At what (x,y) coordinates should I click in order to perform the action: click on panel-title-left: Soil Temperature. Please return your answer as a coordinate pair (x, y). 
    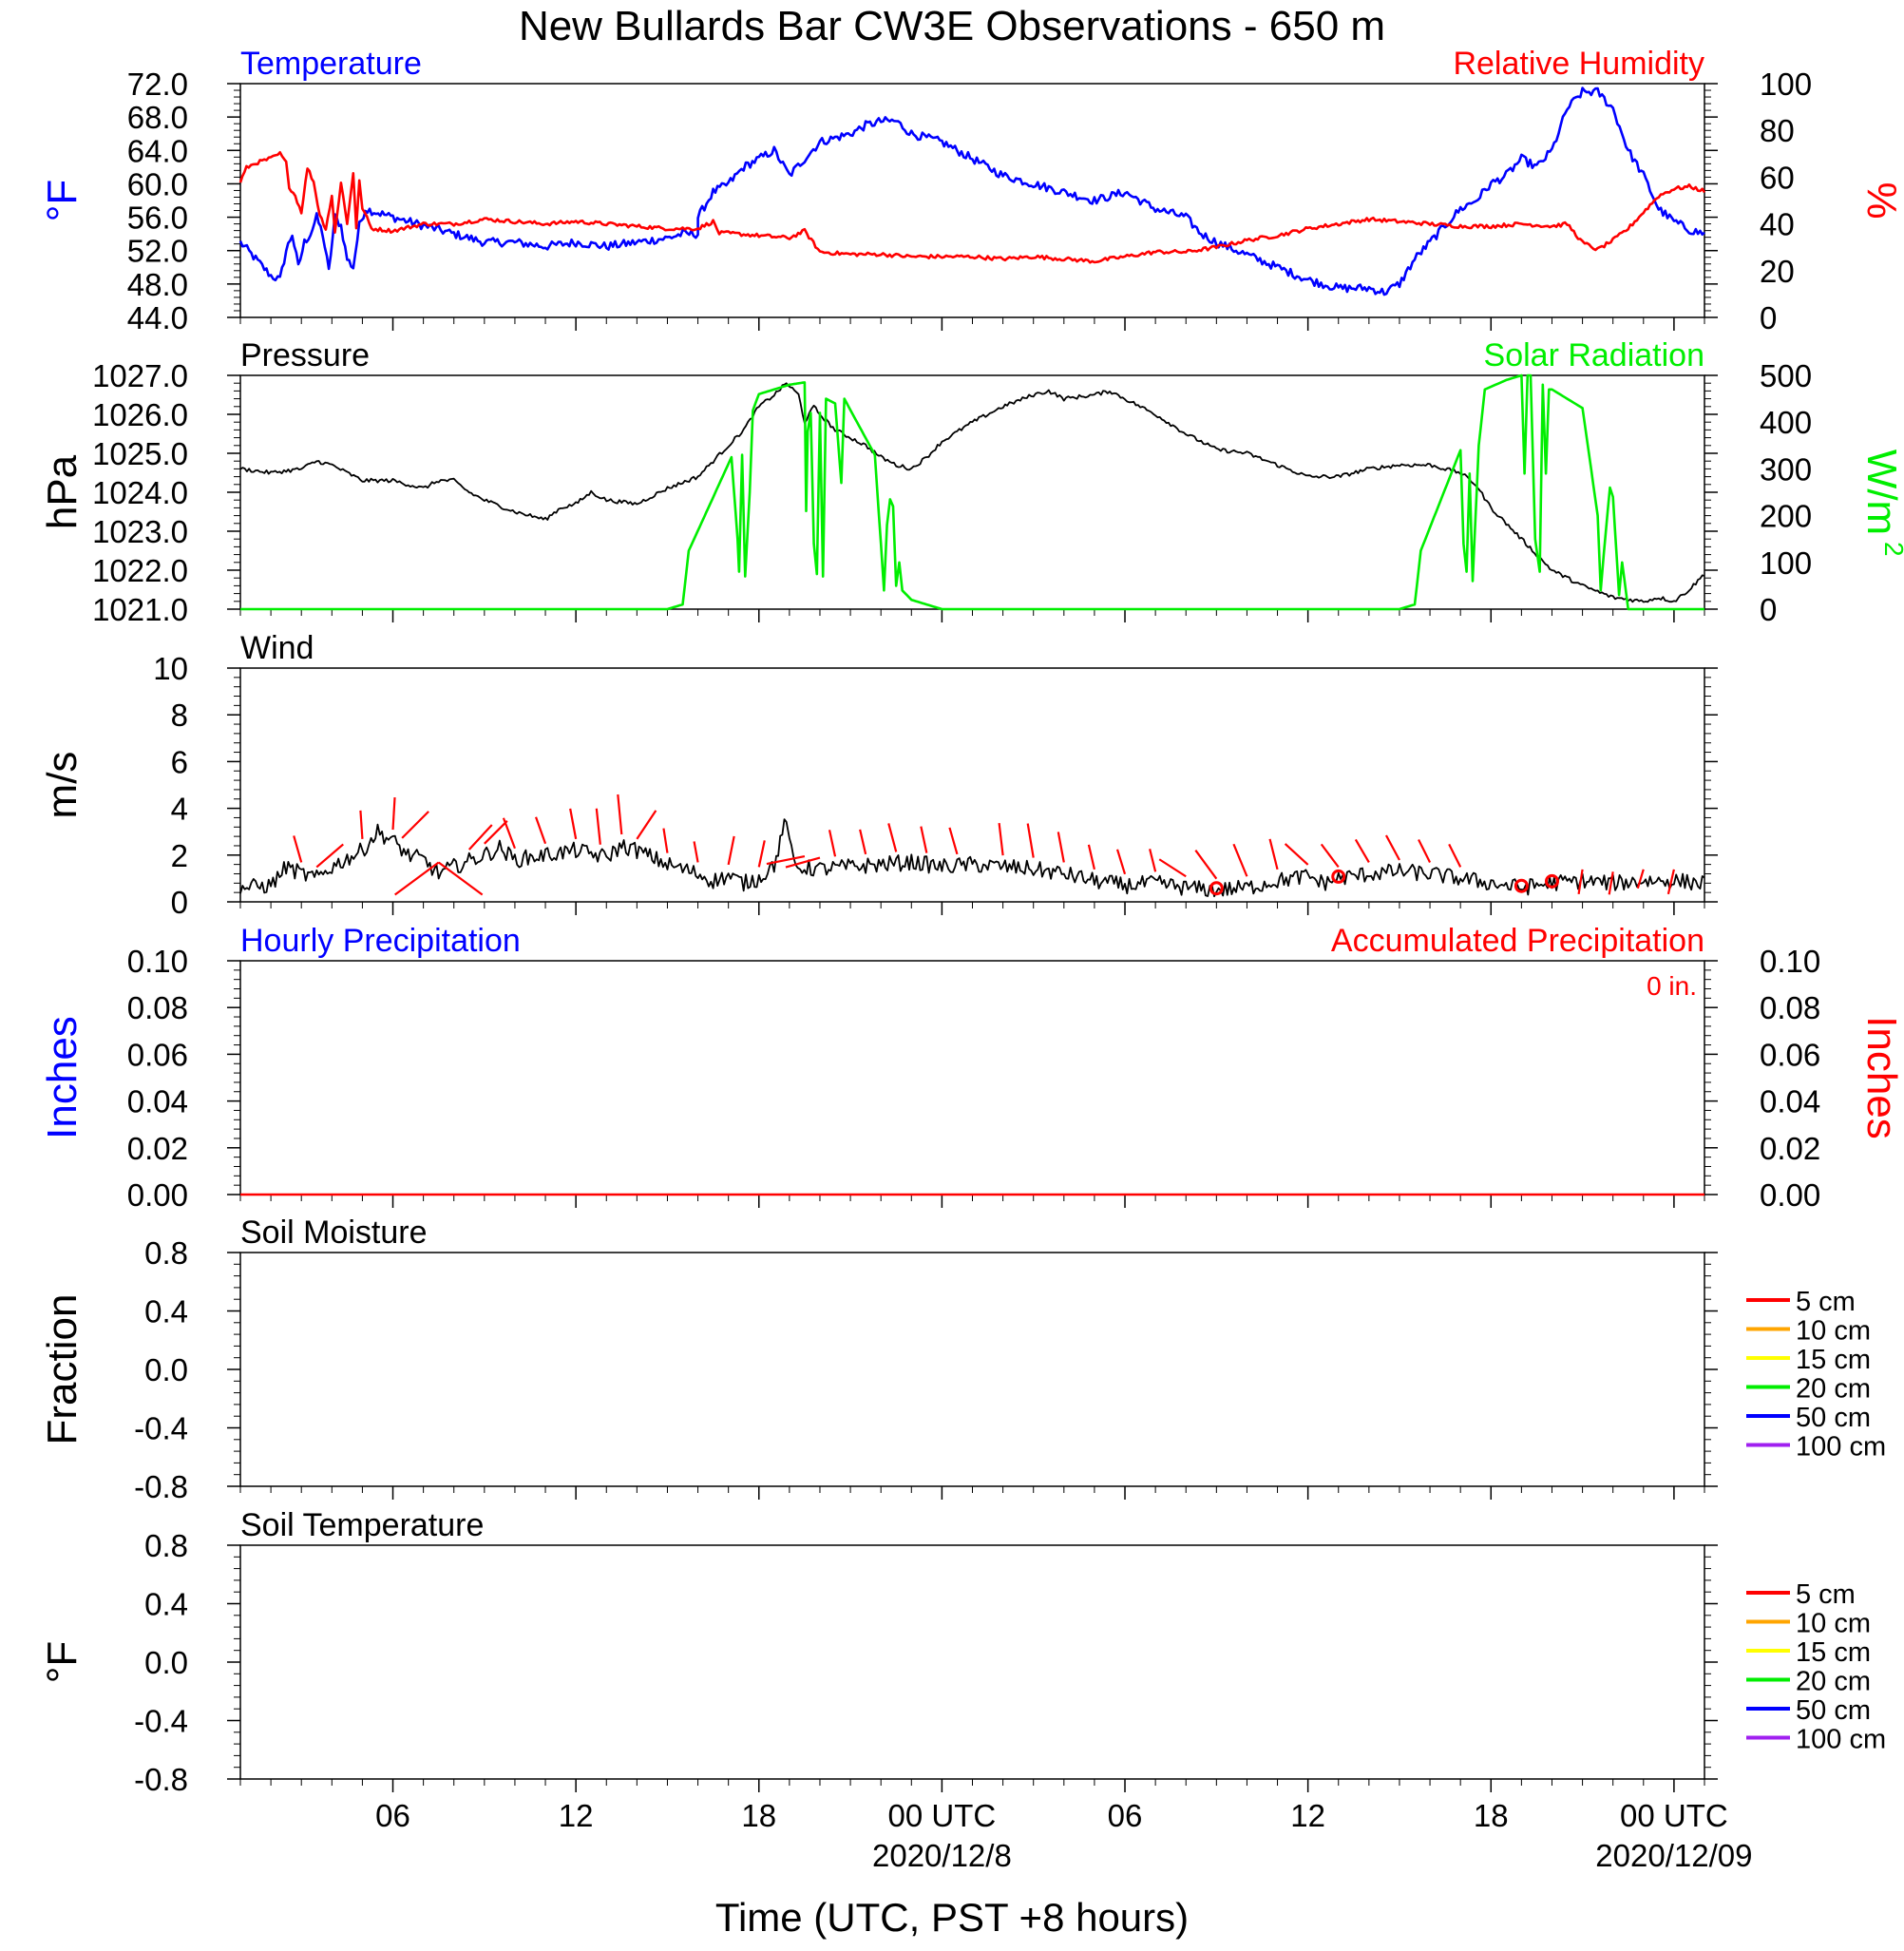
    Looking at the image, I should click on (362, 1525).